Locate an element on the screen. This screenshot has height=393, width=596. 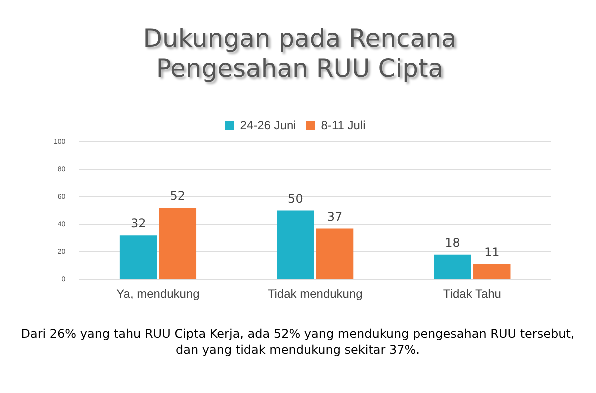
data-label: 52 is located at coordinates (178, 196).